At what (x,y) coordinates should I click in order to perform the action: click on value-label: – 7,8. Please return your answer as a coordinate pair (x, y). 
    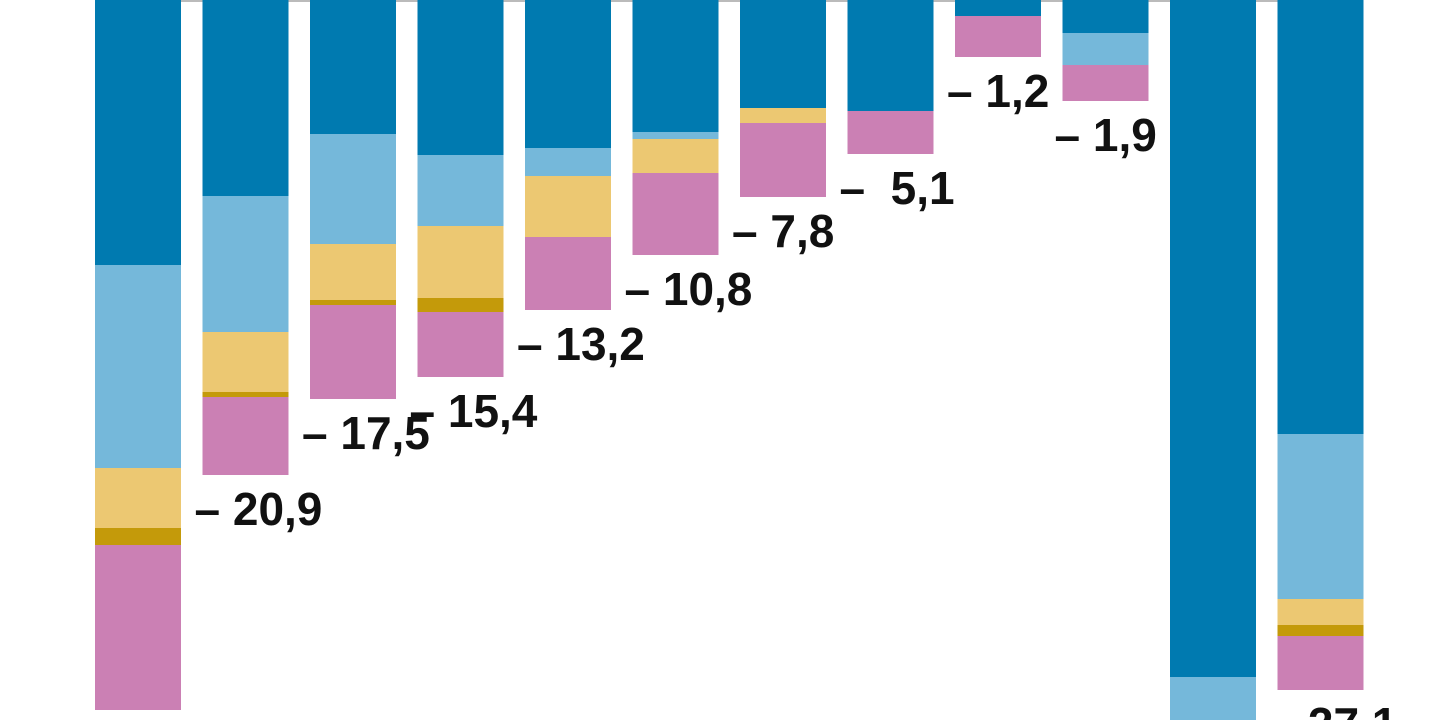
    Looking at the image, I should click on (783, 231).